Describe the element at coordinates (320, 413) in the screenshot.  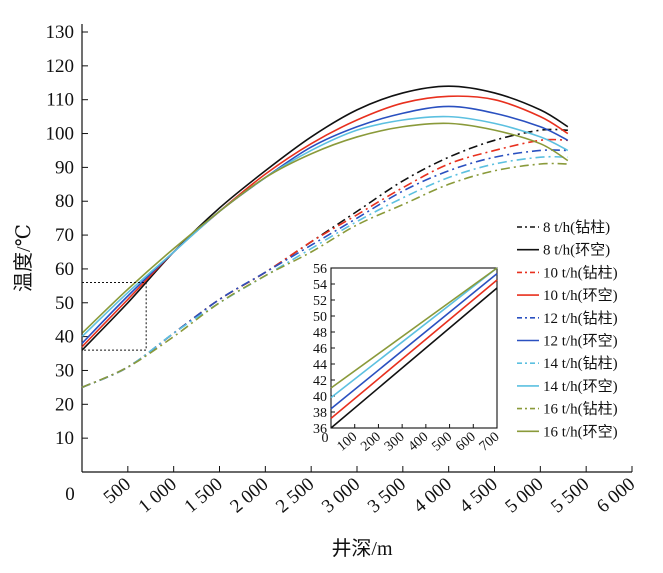
I see `inset-y-tick-label: 38` at that location.